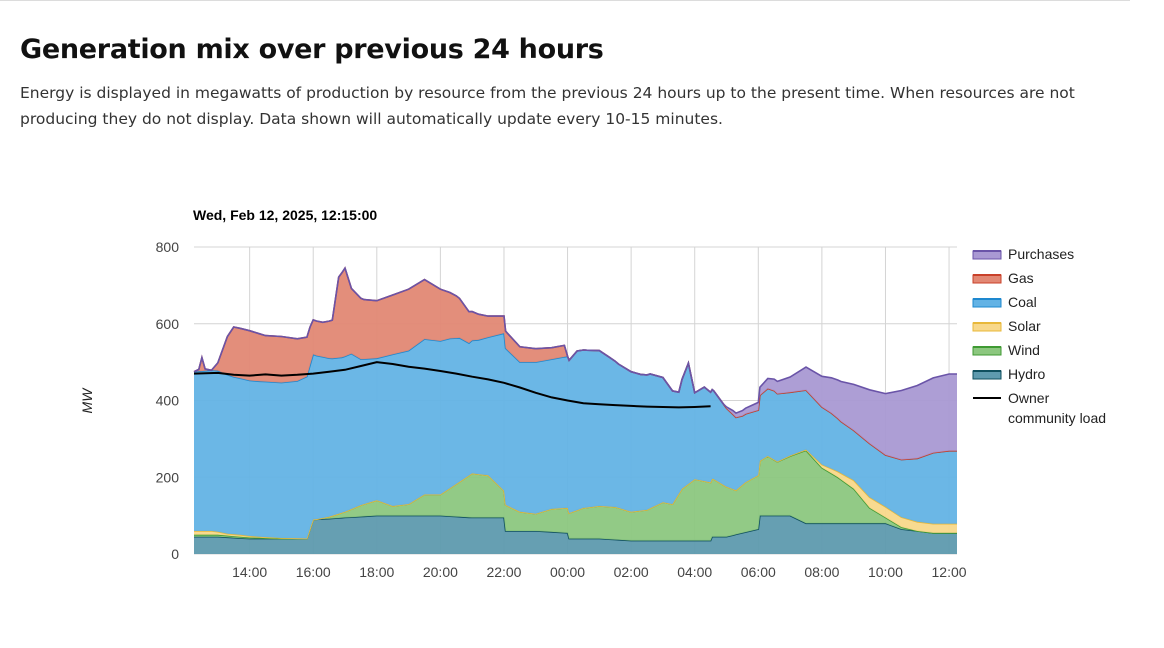 The width and height of the screenshot is (1164, 648). I want to click on x-tick-label: 22:00, so click(503, 572).